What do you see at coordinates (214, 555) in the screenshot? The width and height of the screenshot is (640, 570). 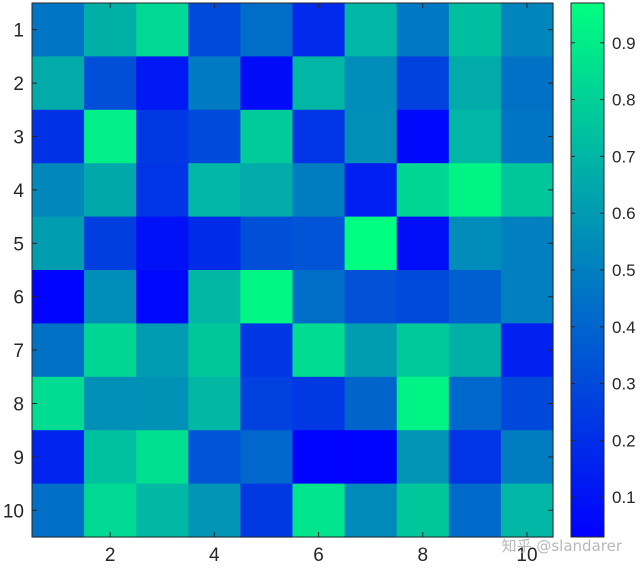 I see `x-tick-label: 4` at bounding box center [214, 555].